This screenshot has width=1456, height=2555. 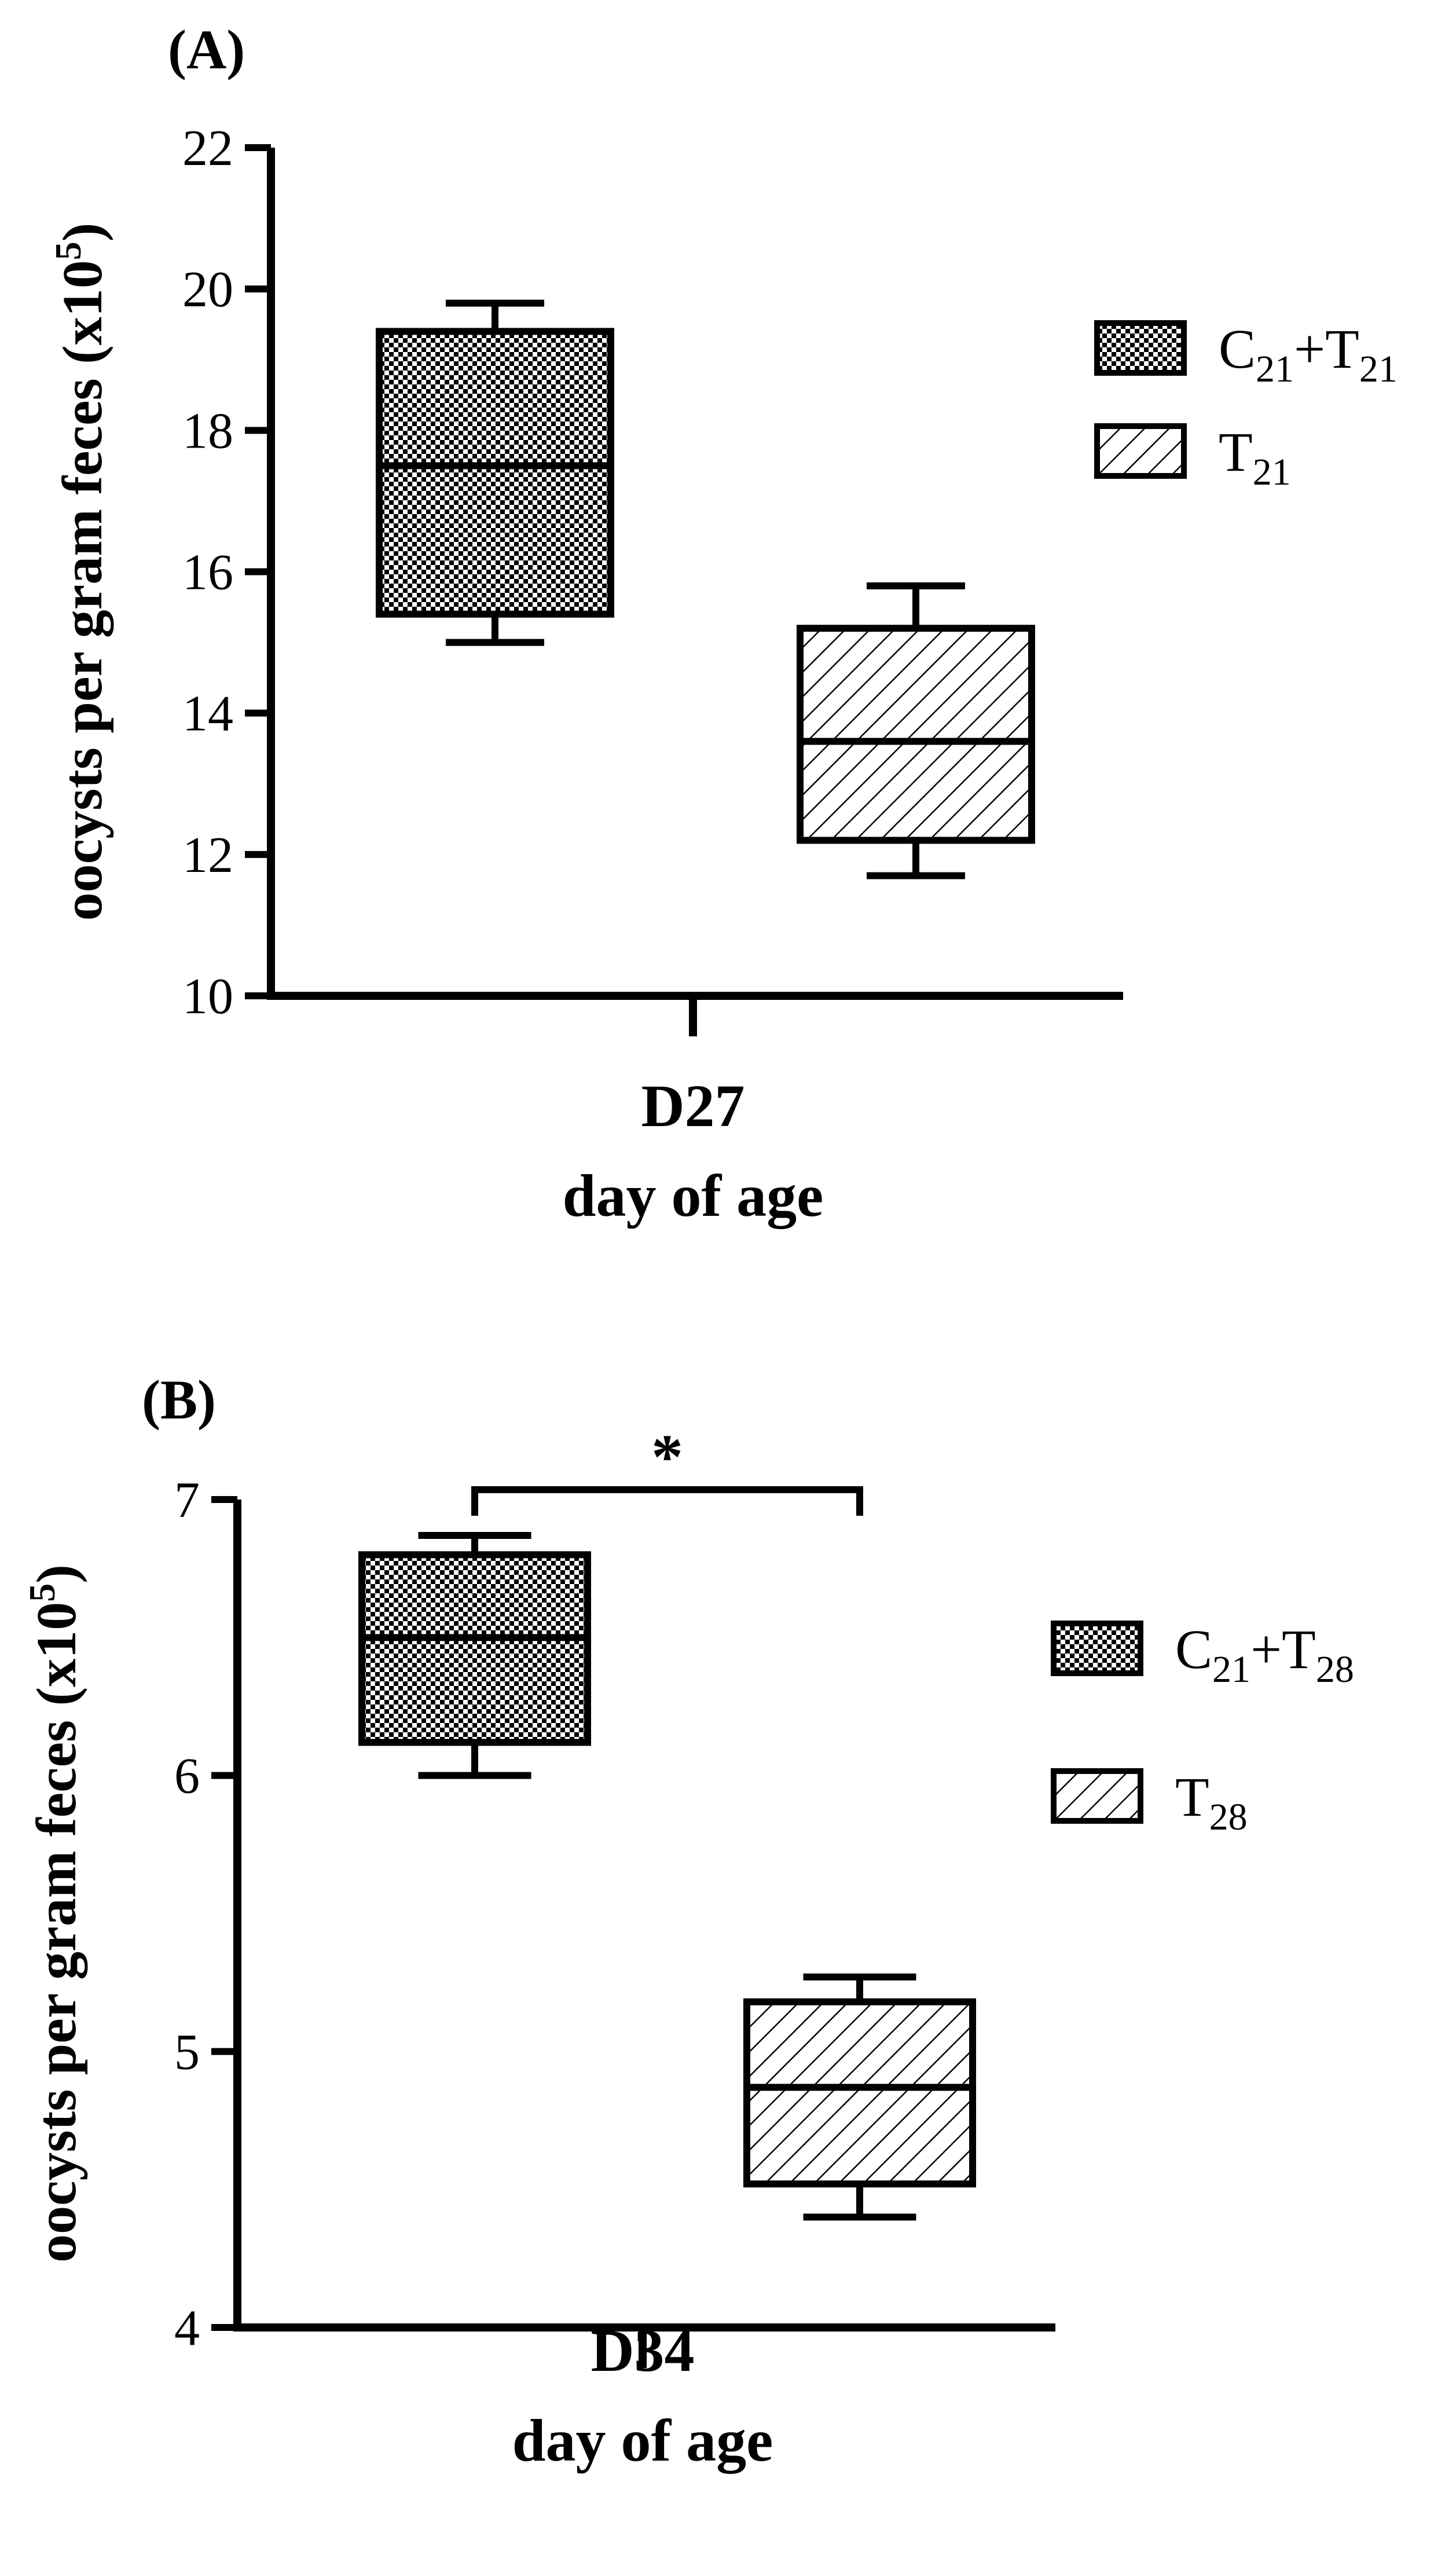 I want to click on y-tick-label: 14, so click(x=207, y=714).